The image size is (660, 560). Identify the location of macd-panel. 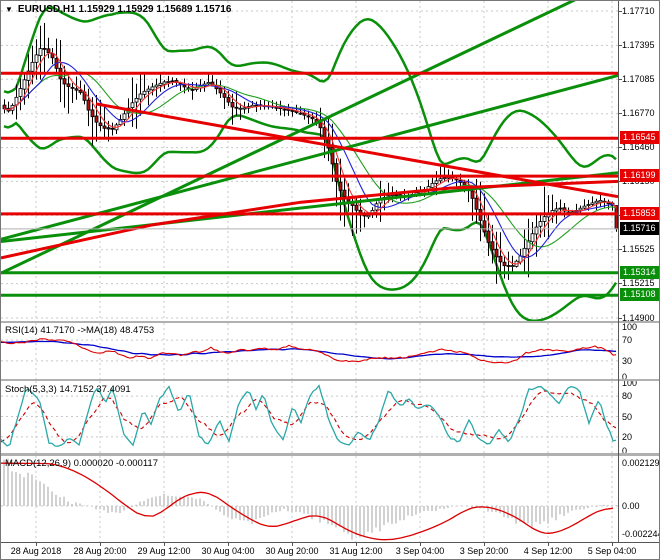
(309, 499).